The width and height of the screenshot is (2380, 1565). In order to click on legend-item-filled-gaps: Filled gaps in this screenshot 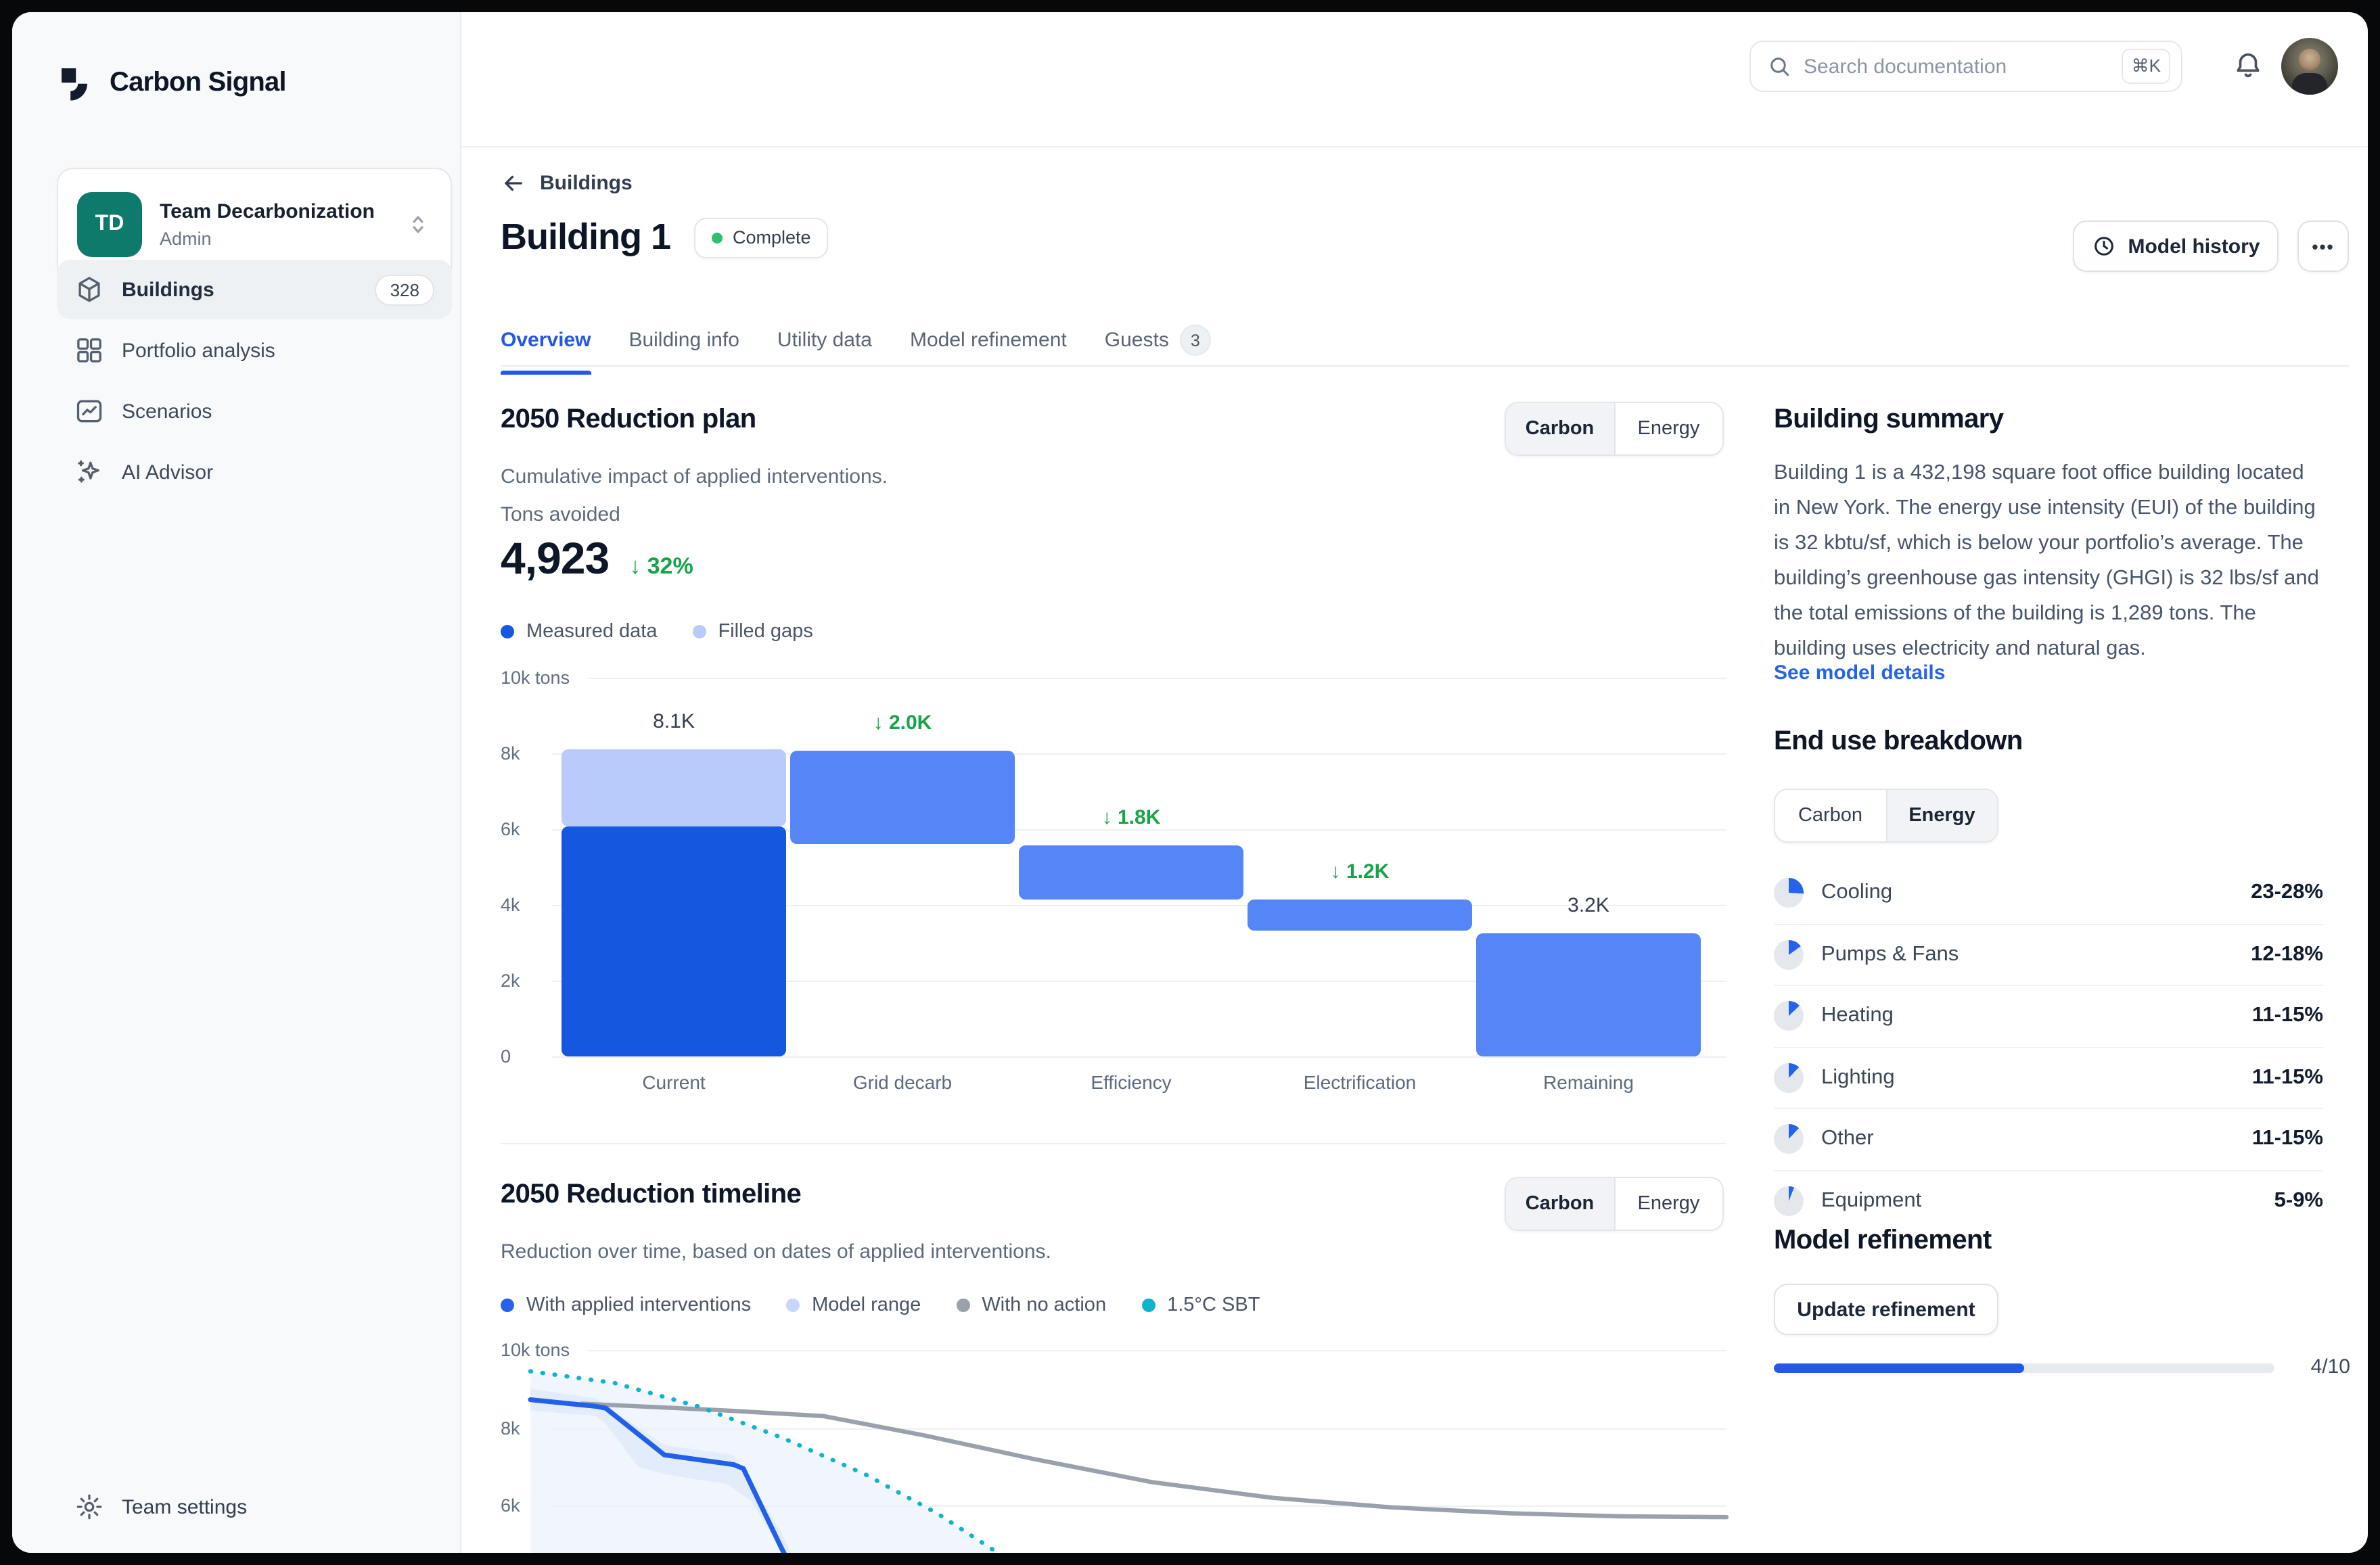, I will do `click(752, 632)`.